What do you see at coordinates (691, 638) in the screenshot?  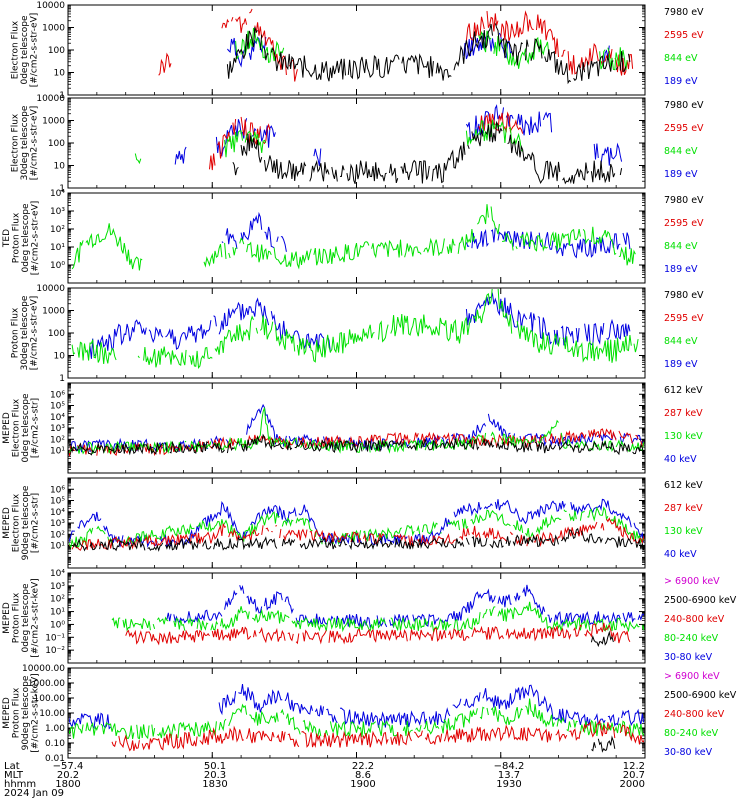 I see `legend-entry: 80-240 keV` at bounding box center [691, 638].